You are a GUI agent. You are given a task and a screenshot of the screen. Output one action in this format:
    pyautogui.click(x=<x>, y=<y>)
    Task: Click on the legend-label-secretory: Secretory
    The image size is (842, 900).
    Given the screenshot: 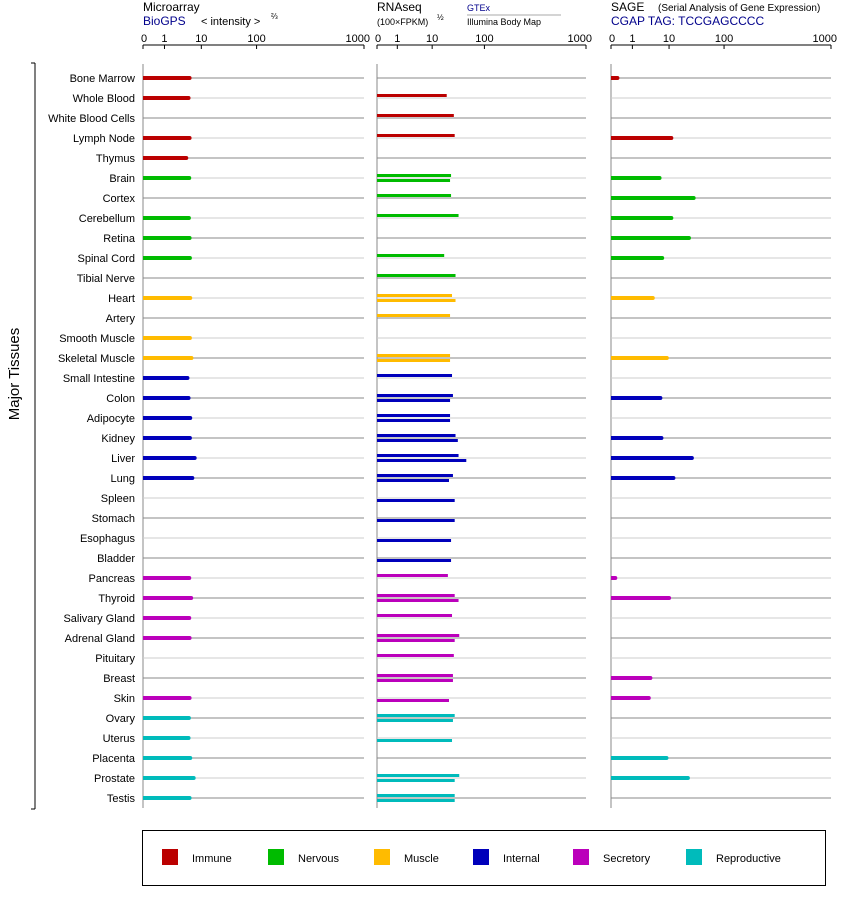 What is the action you would take?
    pyautogui.click(x=627, y=859)
    